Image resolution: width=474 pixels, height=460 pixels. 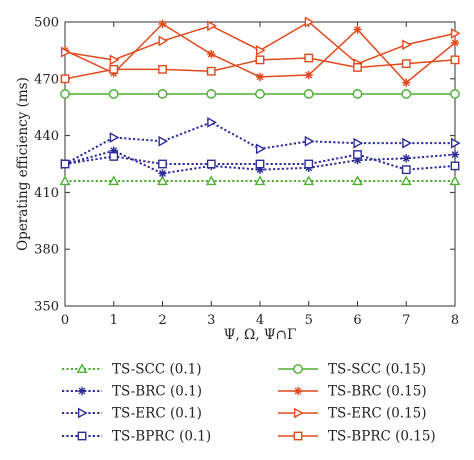 I want to click on y-axis-title: Operating efficiency (ms), so click(x=23, y=164).